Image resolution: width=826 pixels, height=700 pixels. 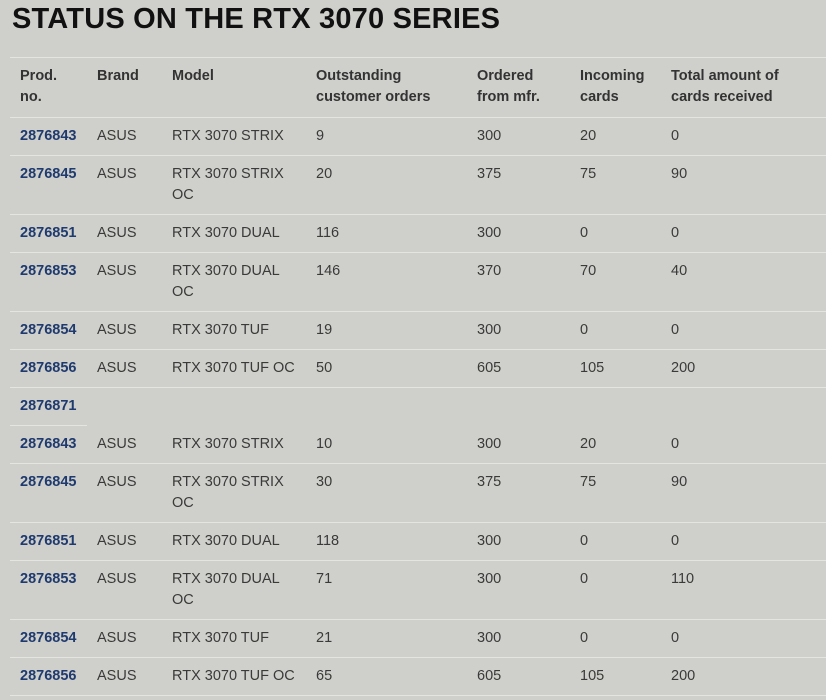 I want to click on cell-prod-no: 2876871, so click(x=48, y=406).